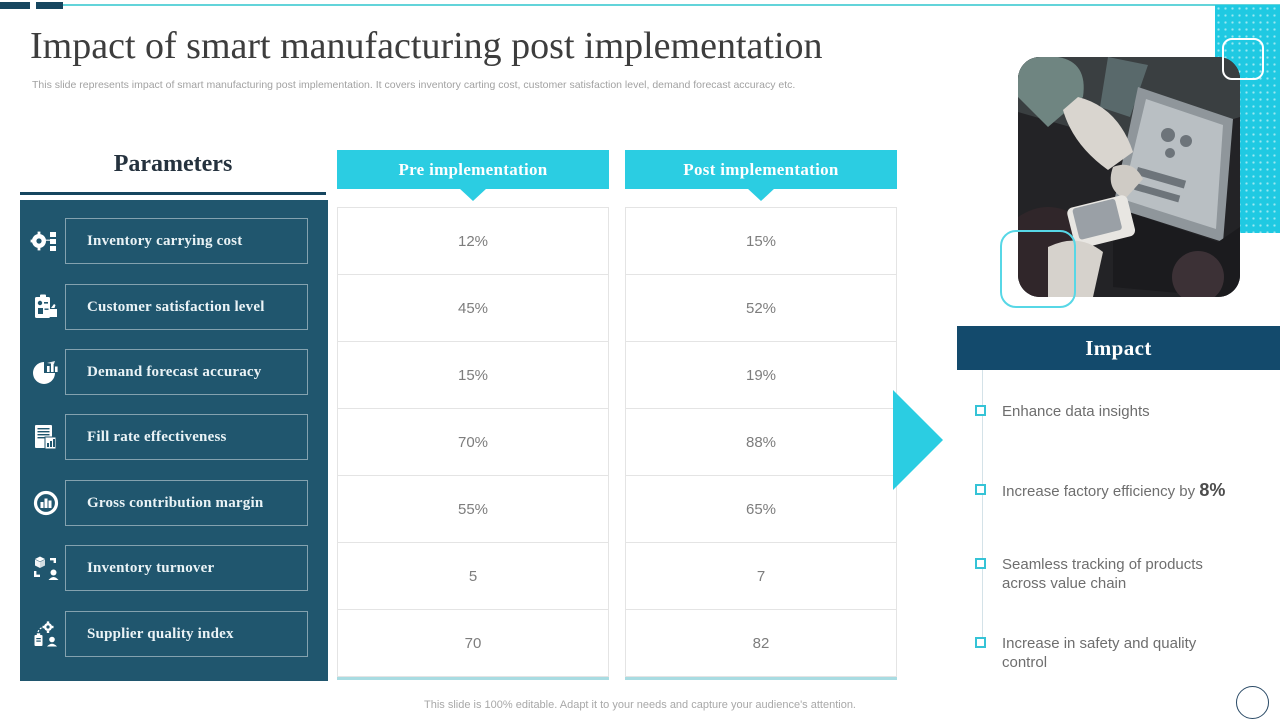 Image resolution: width=1280 pixels, height=720 pixels. Describe the element at coordinates (45, 634) in the screenshot. I see `person-gear-clipboard-icon` at that location.